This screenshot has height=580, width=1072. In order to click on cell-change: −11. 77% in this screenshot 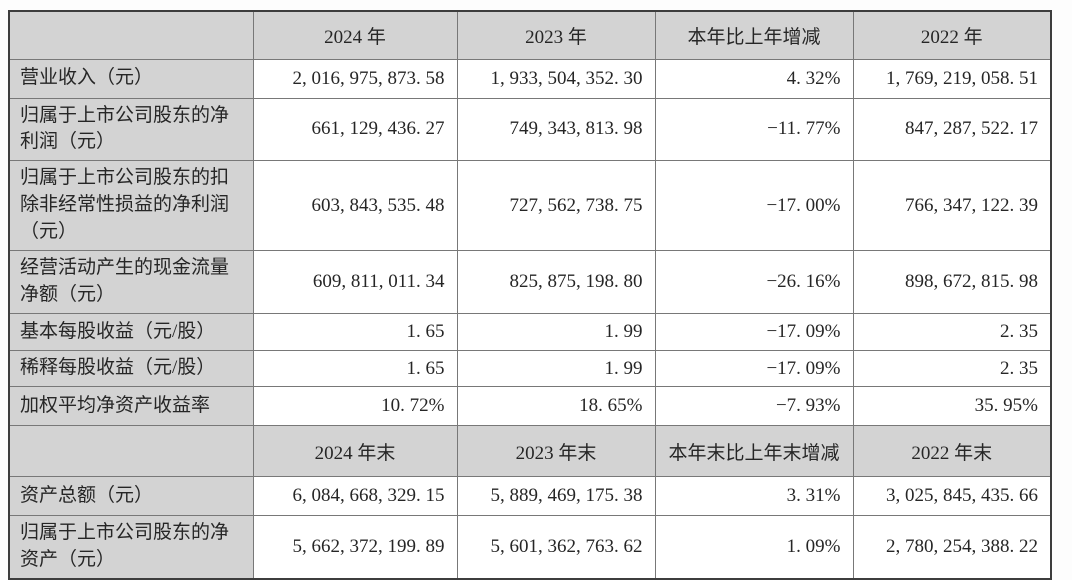, I will do `click(754, 129)`.